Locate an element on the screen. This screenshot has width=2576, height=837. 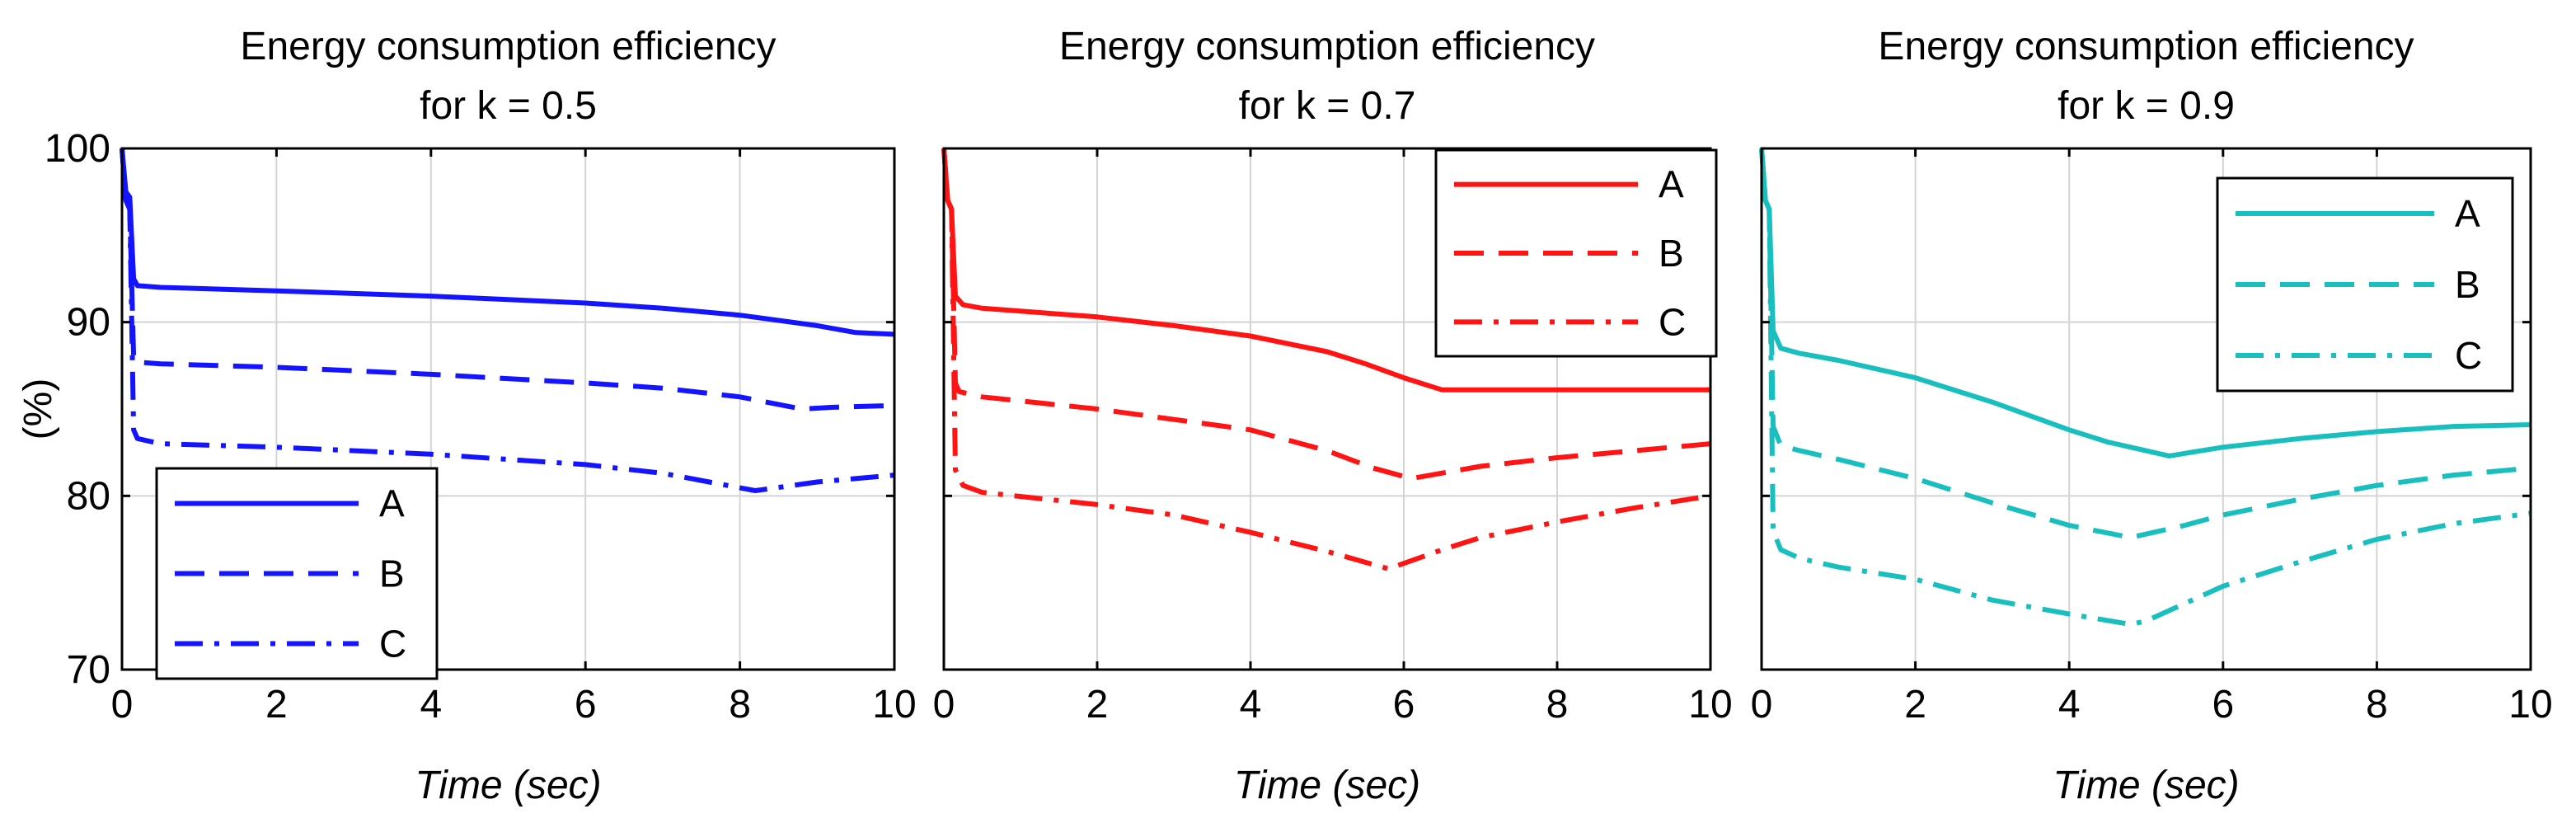
y-axis-label: (%) is located at coordinates (38, 409).